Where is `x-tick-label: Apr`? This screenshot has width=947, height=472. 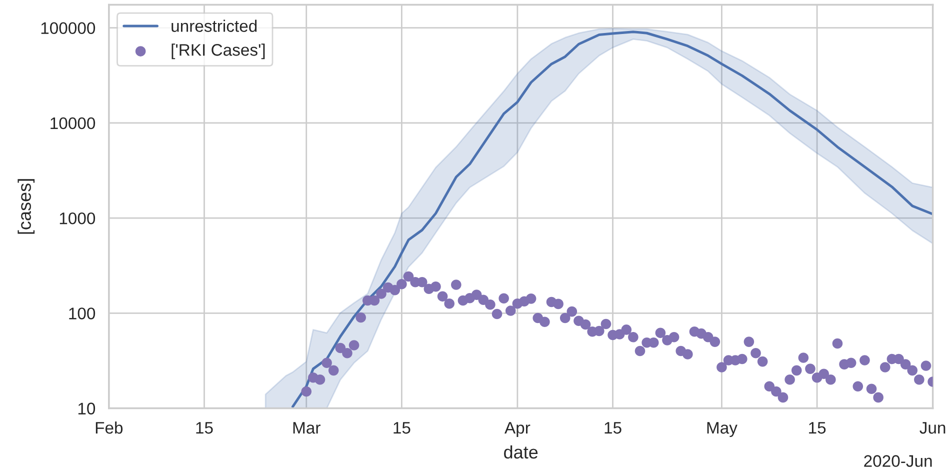
x-tick-label: Apr is located at coordinates (517, 430).